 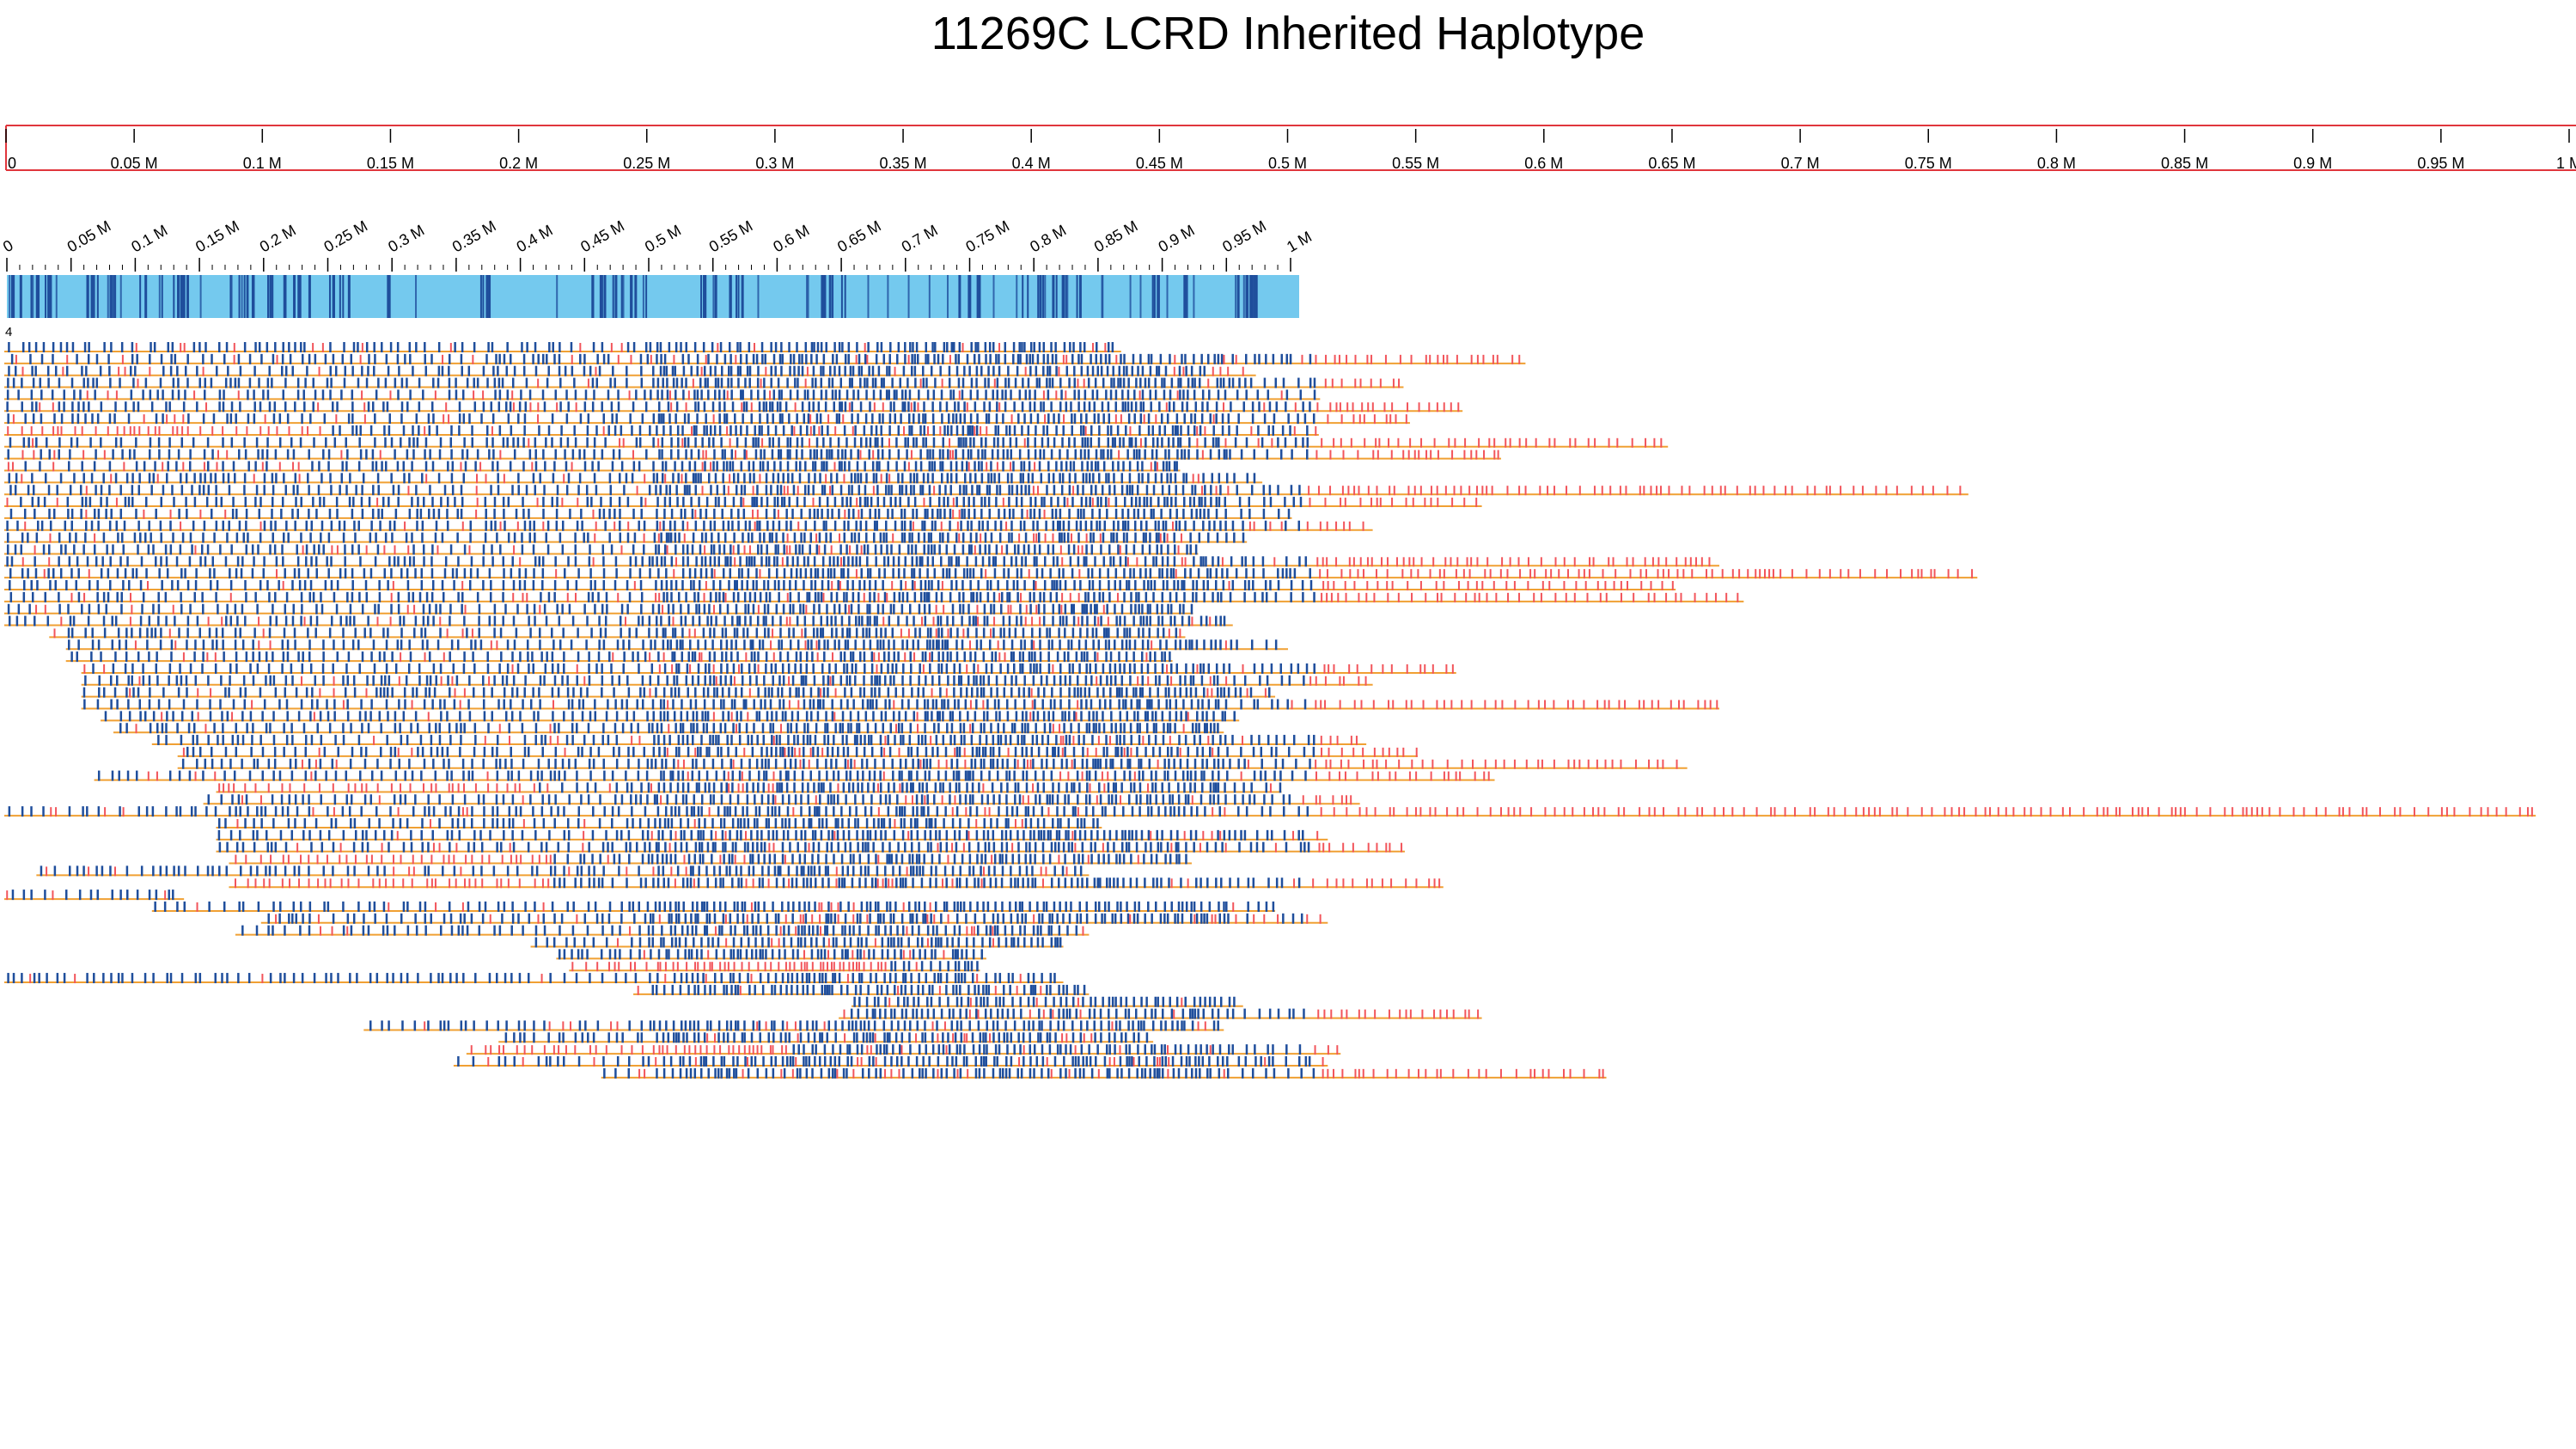 What do you see at coordinates (134, 163) in the screenshot?
I see `overview-tick-label: 0.05 M` at bounding box center [134, 163].